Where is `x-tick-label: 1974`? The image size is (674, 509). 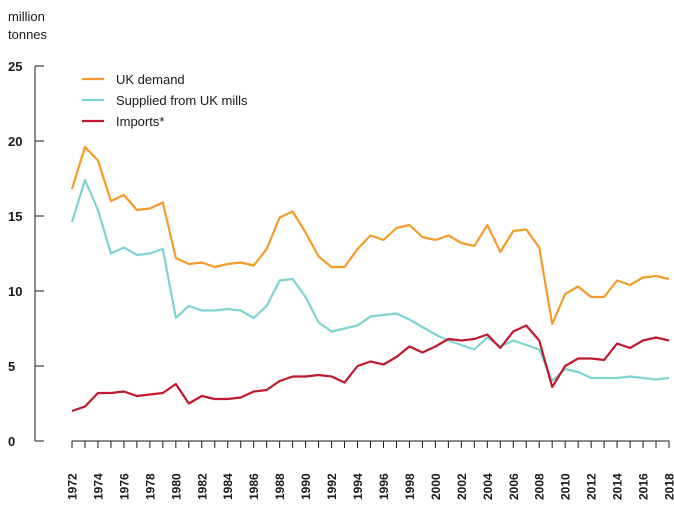
x-tick-label: 1974 is located at coordinates (98, 486).